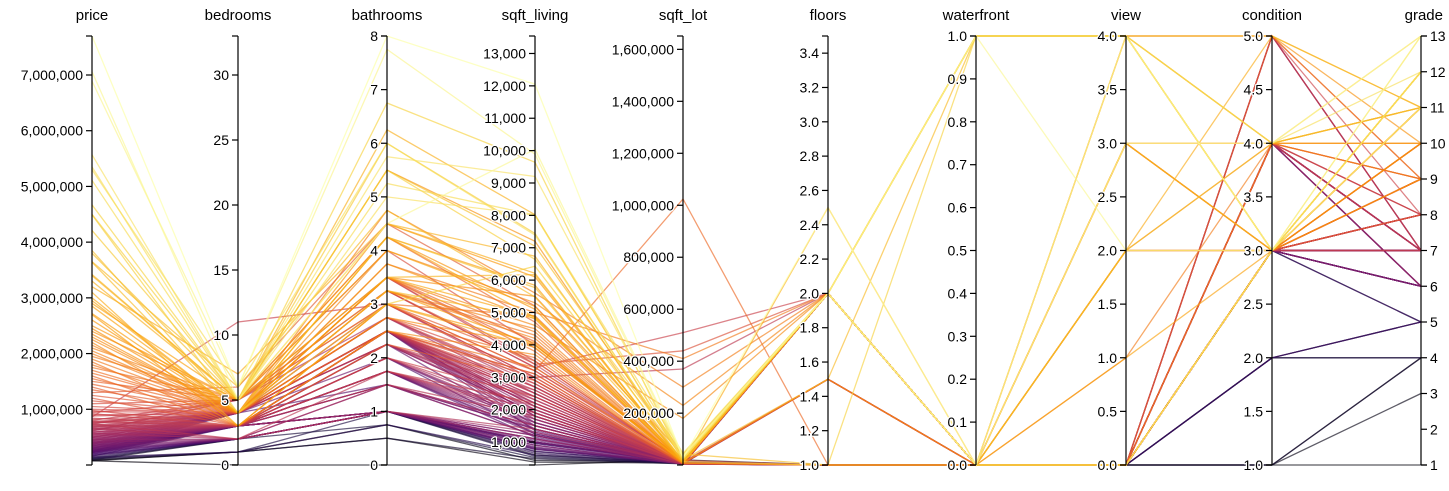  I want to click on tick-label: 6,000,000, so click(52, 131).